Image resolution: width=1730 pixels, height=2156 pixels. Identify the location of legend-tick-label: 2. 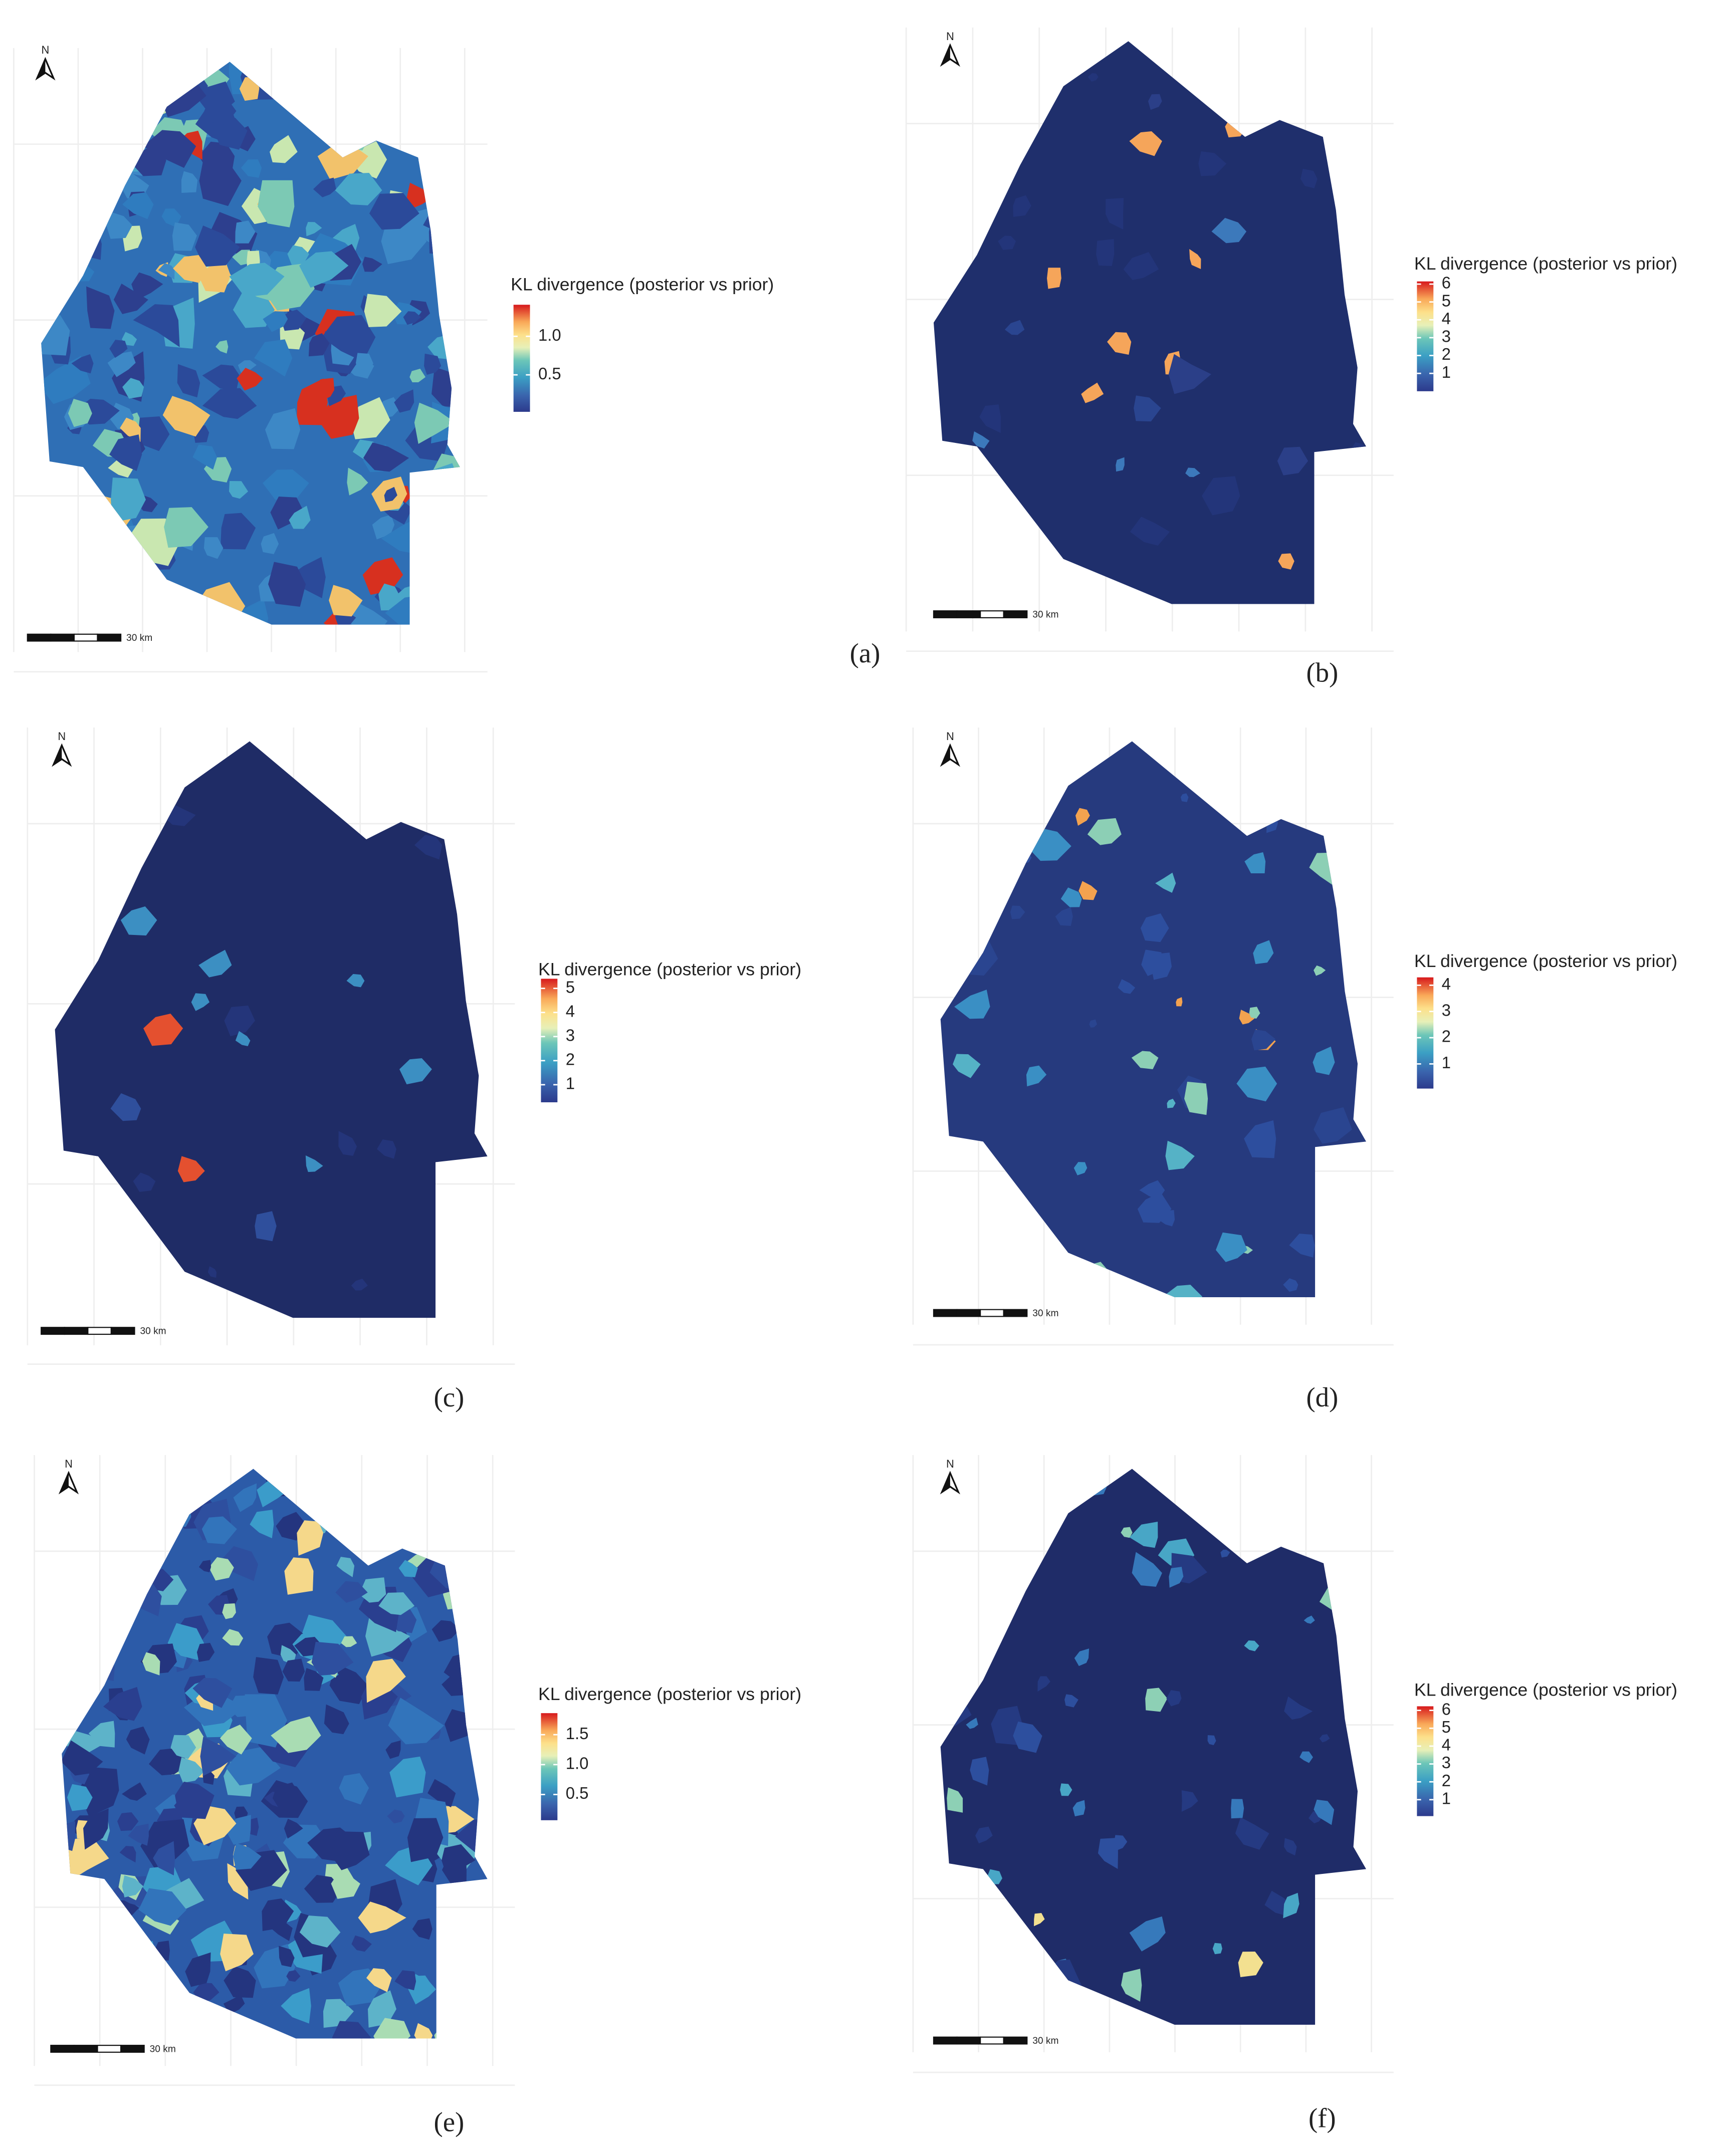
(1446, 1780).